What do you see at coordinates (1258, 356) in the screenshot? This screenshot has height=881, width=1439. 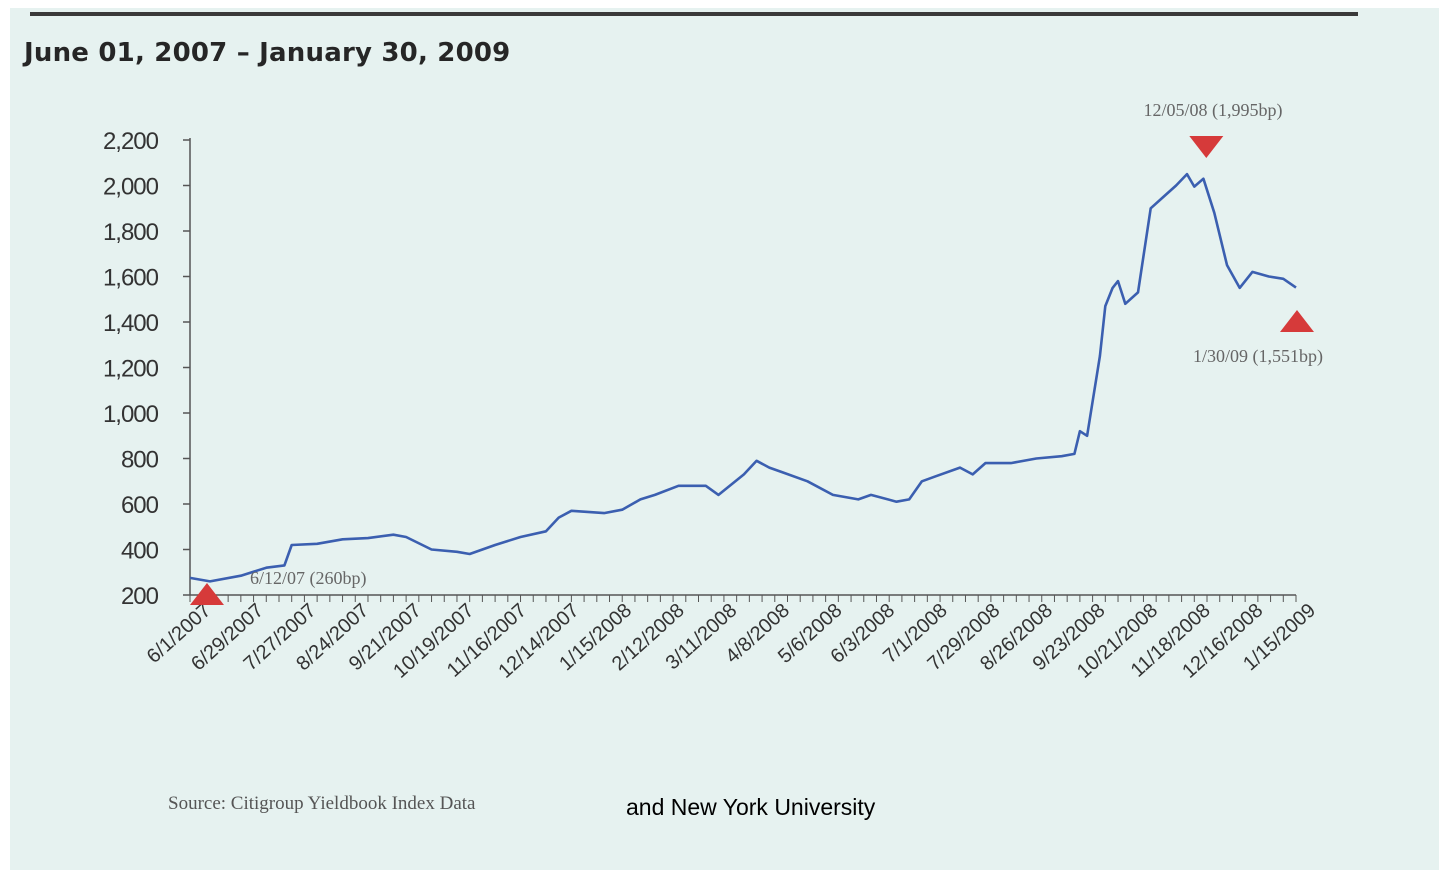 I see `end-annotation-label: 1/30/09 (1,551bp)` at bounding box center [1258, 356].